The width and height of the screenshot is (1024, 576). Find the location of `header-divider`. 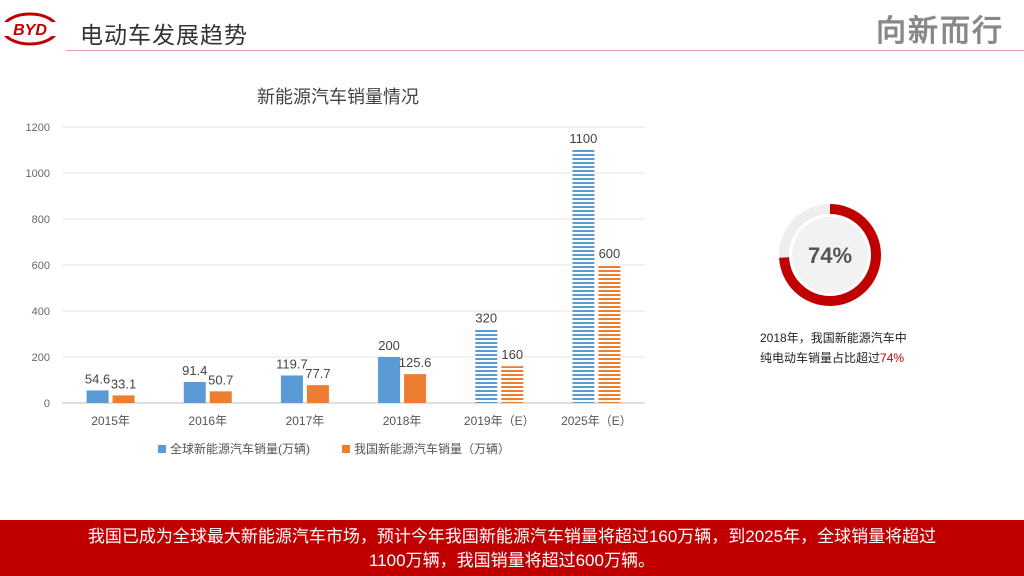

header-divider is located at coordinates (545, 50).